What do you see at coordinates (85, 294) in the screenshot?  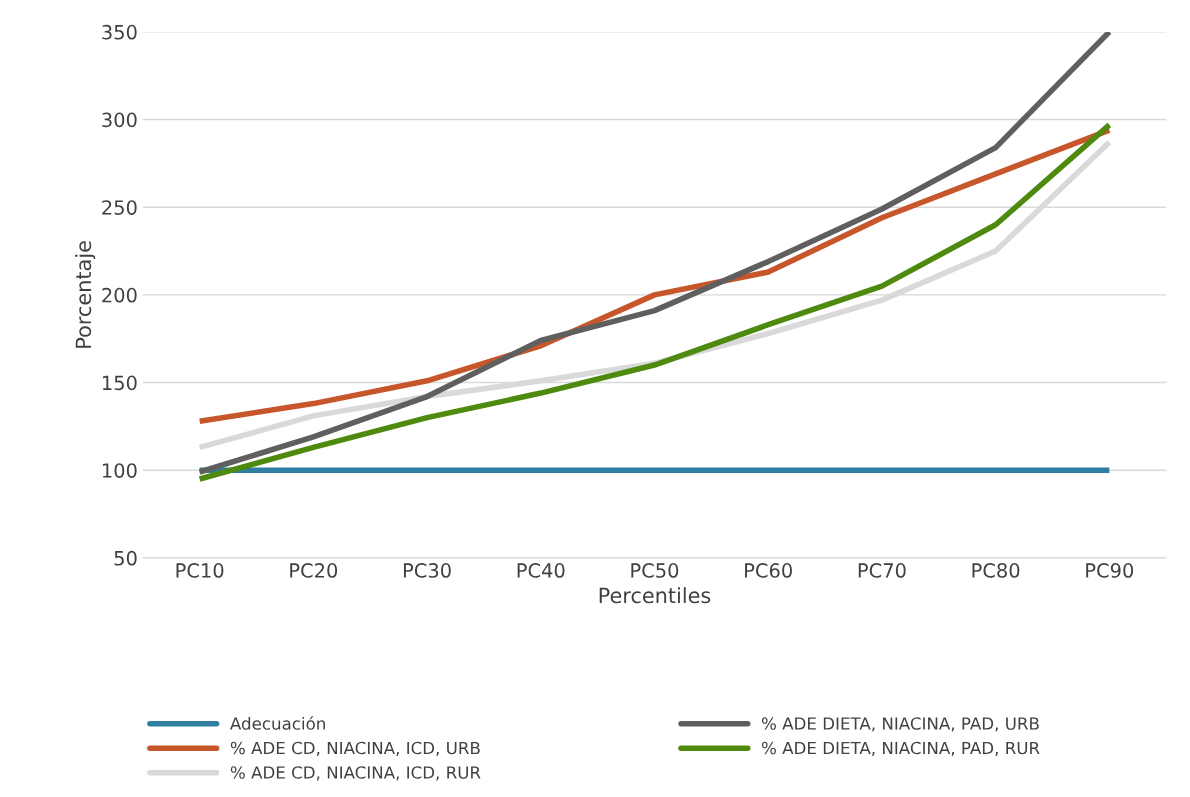 I see `y-axis-title: Porcentaje` at bounding box center [85, 294].